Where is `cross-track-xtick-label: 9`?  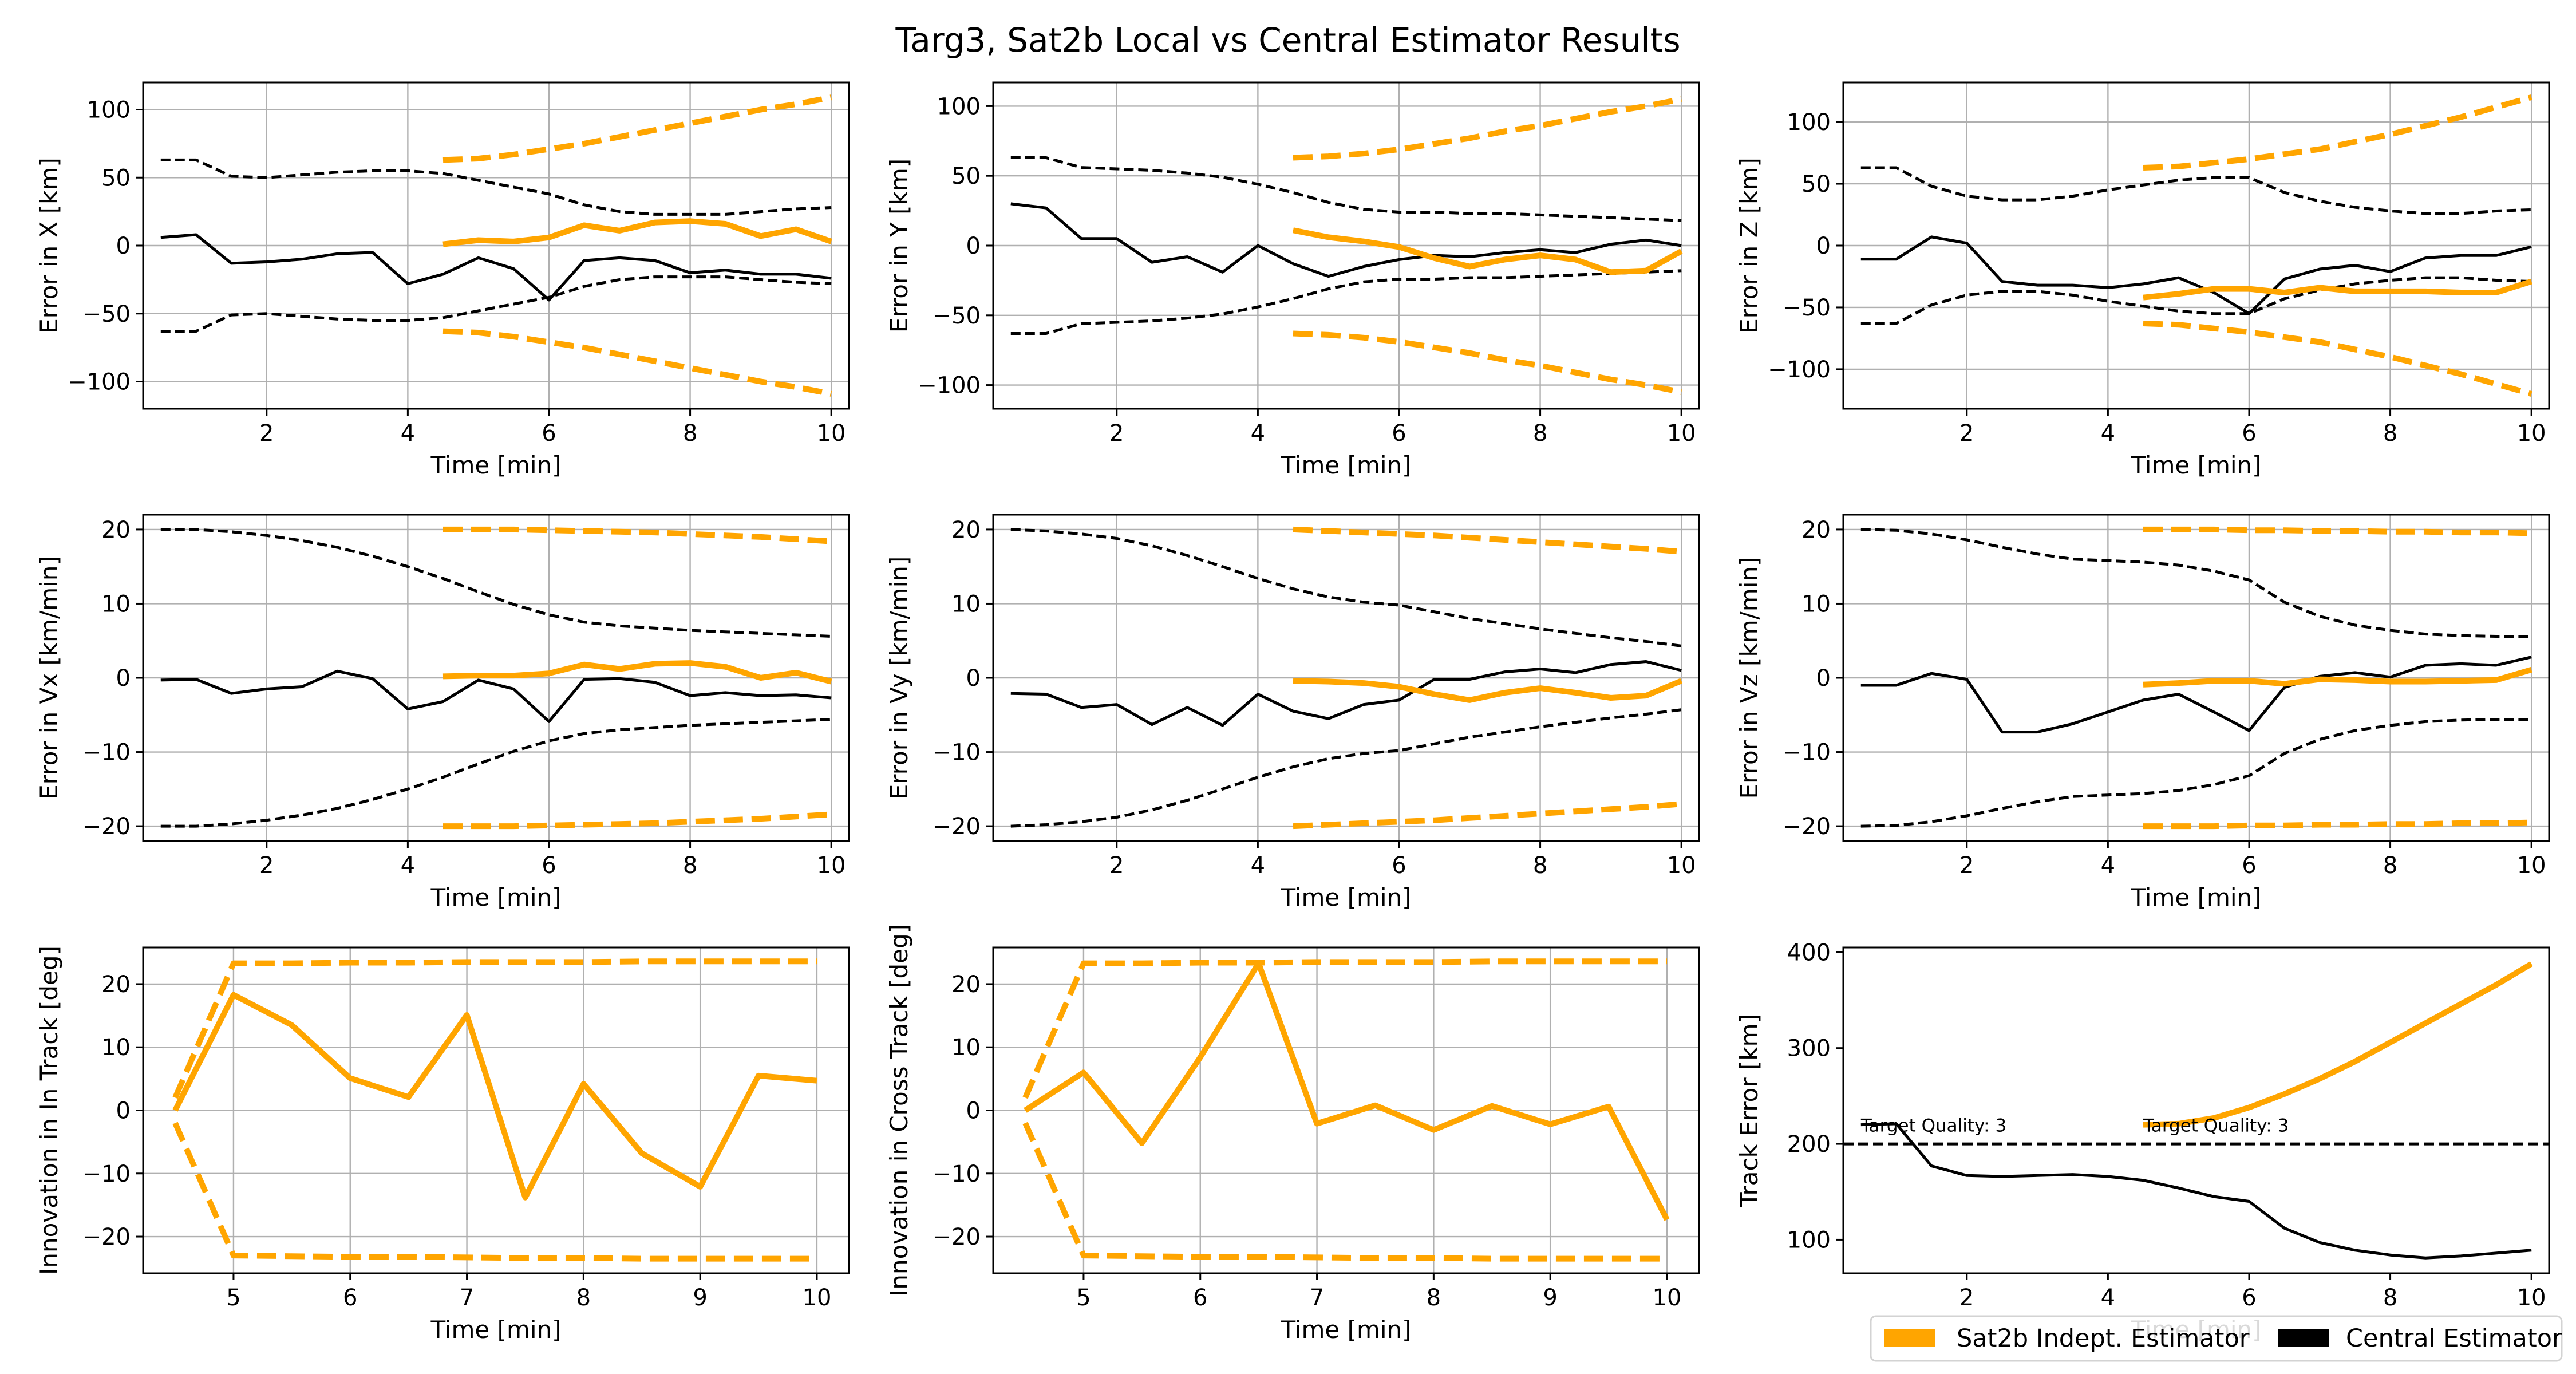
cross-track-xtick-label: 9 is located at coordinates (1550, 1298).